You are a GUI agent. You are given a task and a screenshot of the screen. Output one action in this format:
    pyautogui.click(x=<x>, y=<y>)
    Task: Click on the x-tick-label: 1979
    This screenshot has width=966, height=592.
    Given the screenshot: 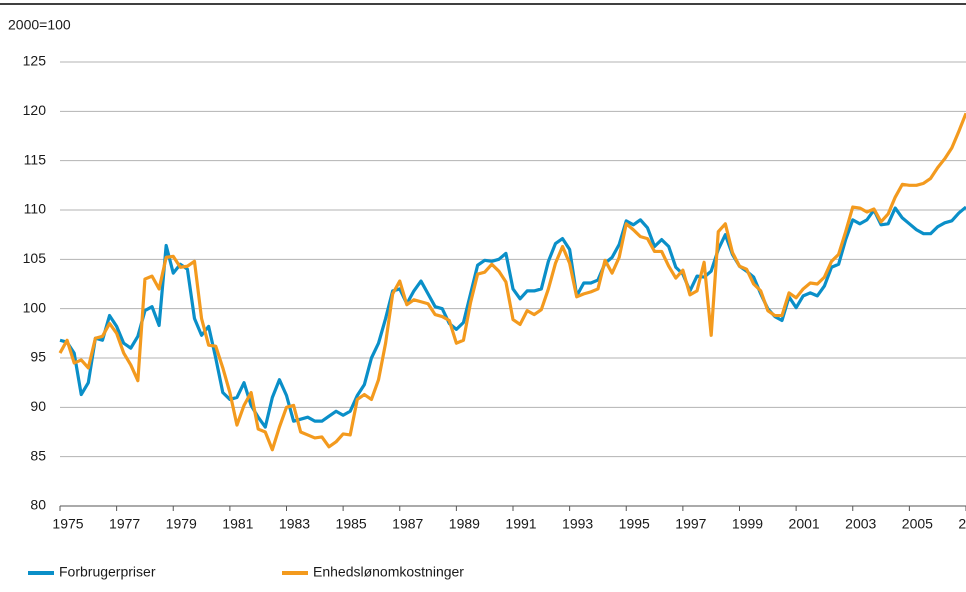 What is the action you would take?
    pyautogui.click(x=181, y=524)
    